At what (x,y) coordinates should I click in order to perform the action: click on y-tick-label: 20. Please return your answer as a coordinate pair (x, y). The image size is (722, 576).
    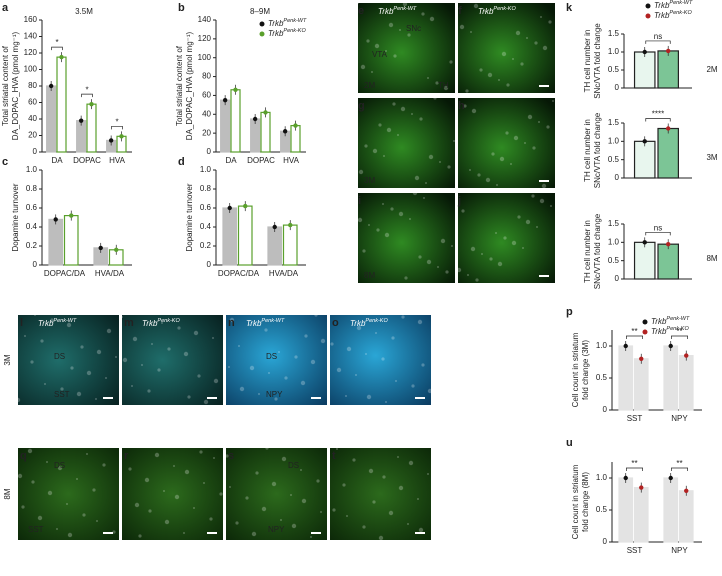
    Looking at the image, I should click on (206, 132).